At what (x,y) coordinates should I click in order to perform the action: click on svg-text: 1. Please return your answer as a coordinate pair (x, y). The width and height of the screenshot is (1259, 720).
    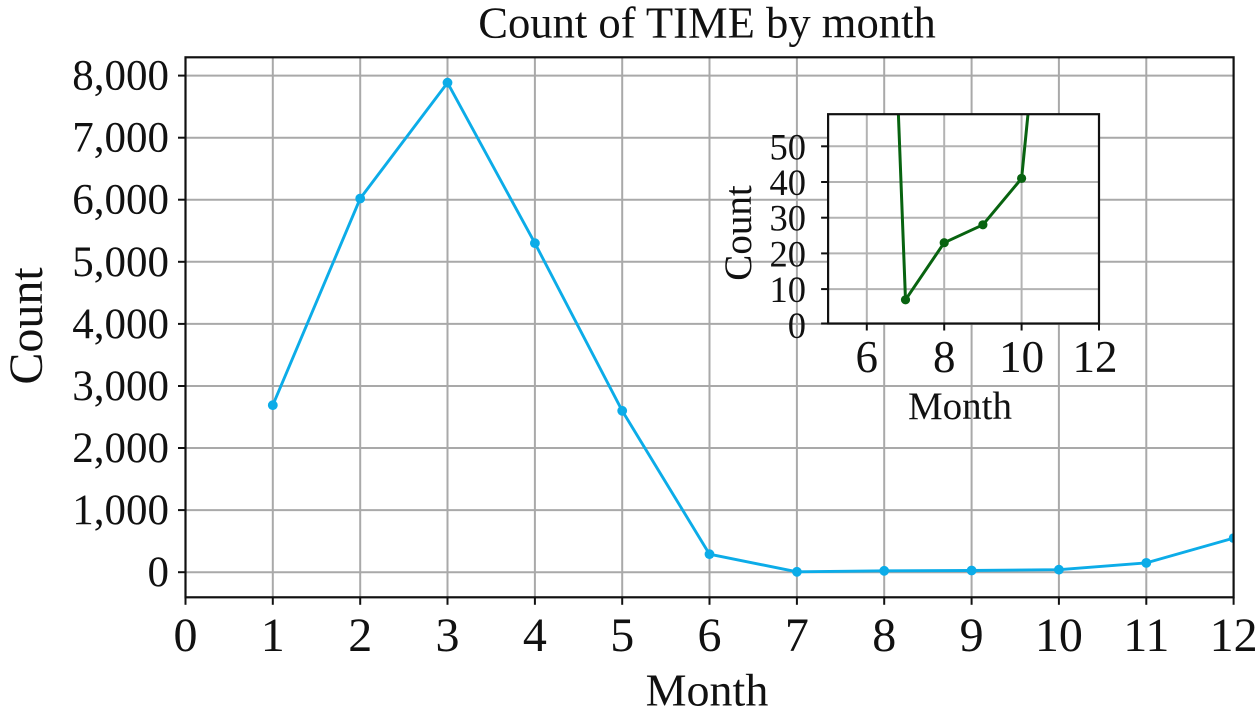
    Looking at the image, I should click on (273, 635).